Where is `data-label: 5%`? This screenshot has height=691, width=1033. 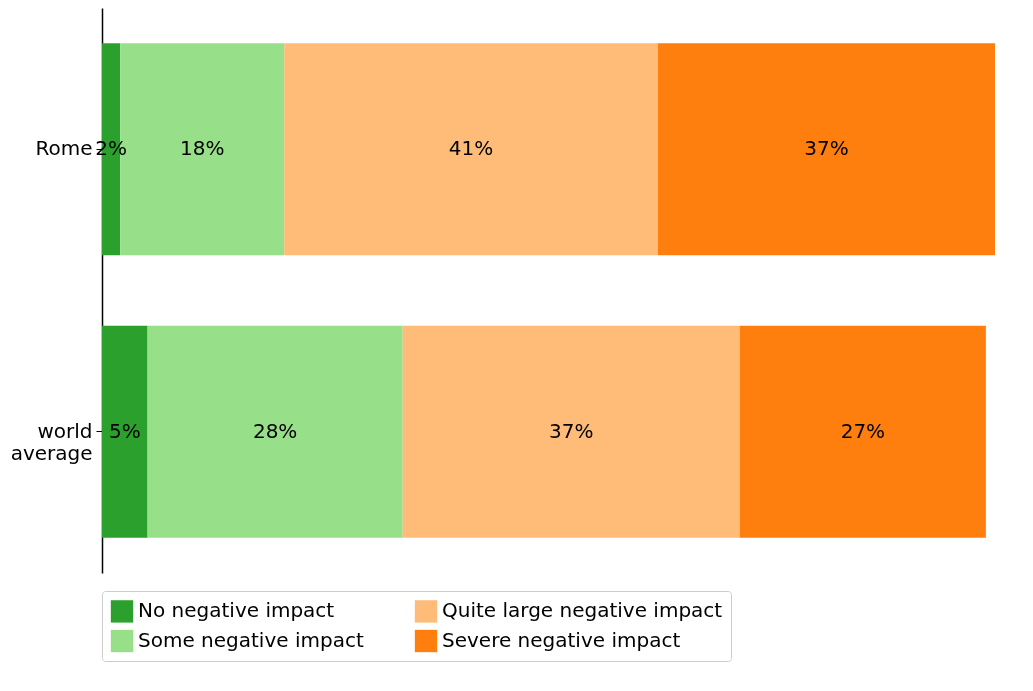 data-label: 5% is located at coordinates (124, 430).